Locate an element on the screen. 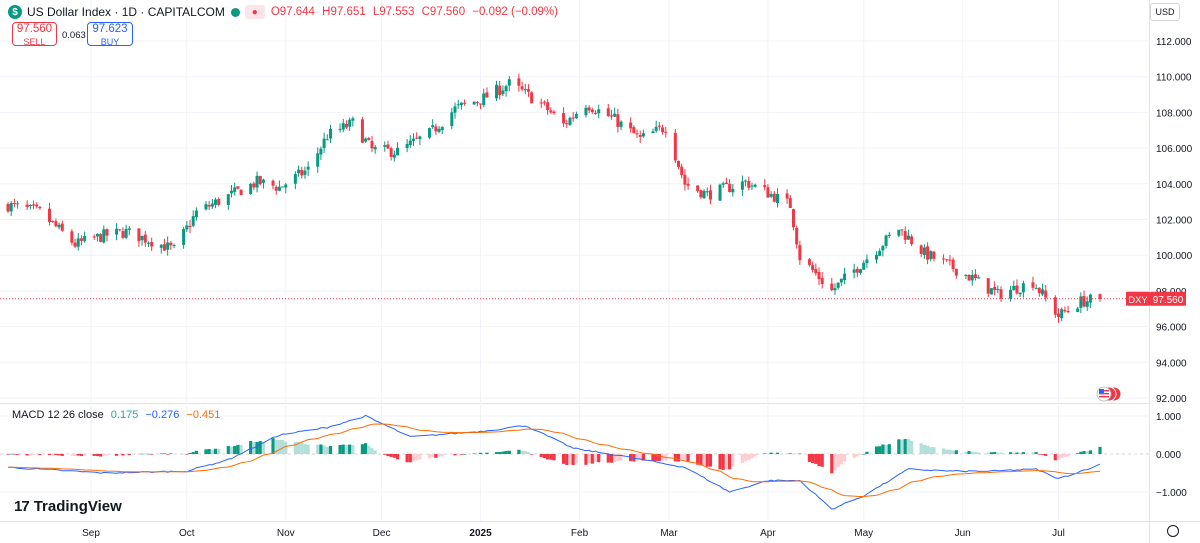 The width and height of the screenshot is (1200, 543). tradingview-logo: 17 TradingView is located at coordinates (68, 506).